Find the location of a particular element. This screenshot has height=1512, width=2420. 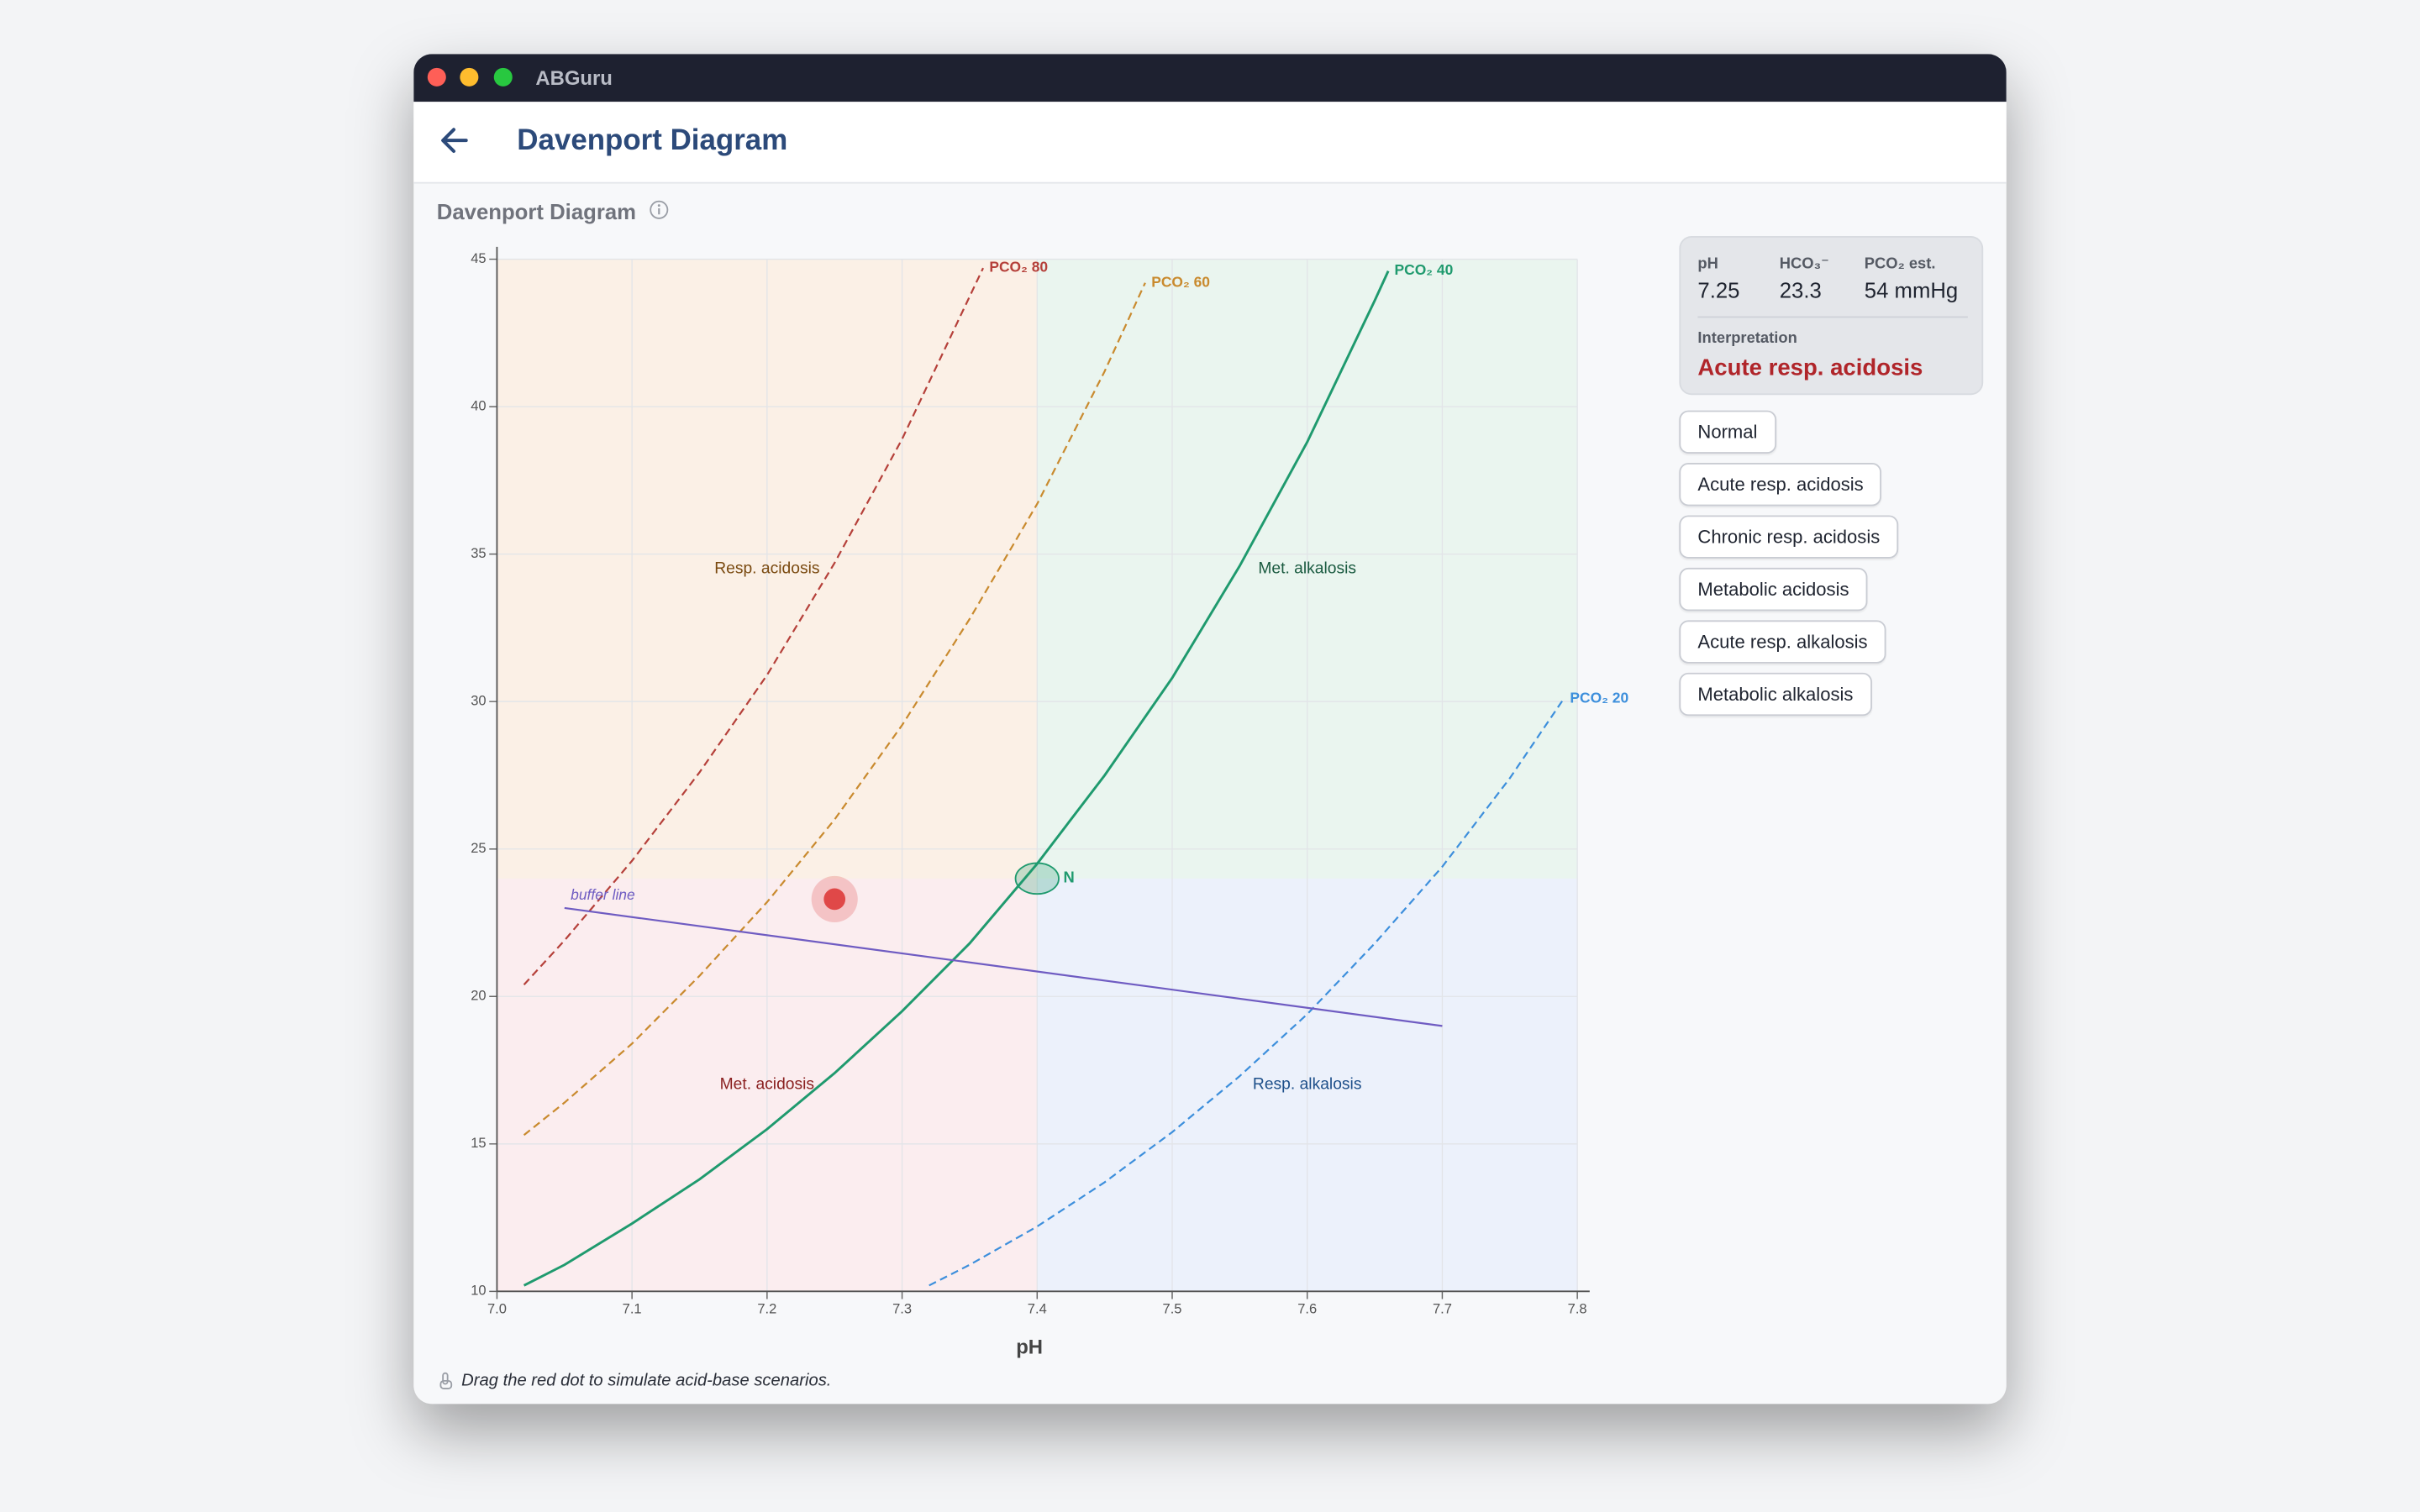

buffer-line-label: buffer line is located at coordinates (603, 894).